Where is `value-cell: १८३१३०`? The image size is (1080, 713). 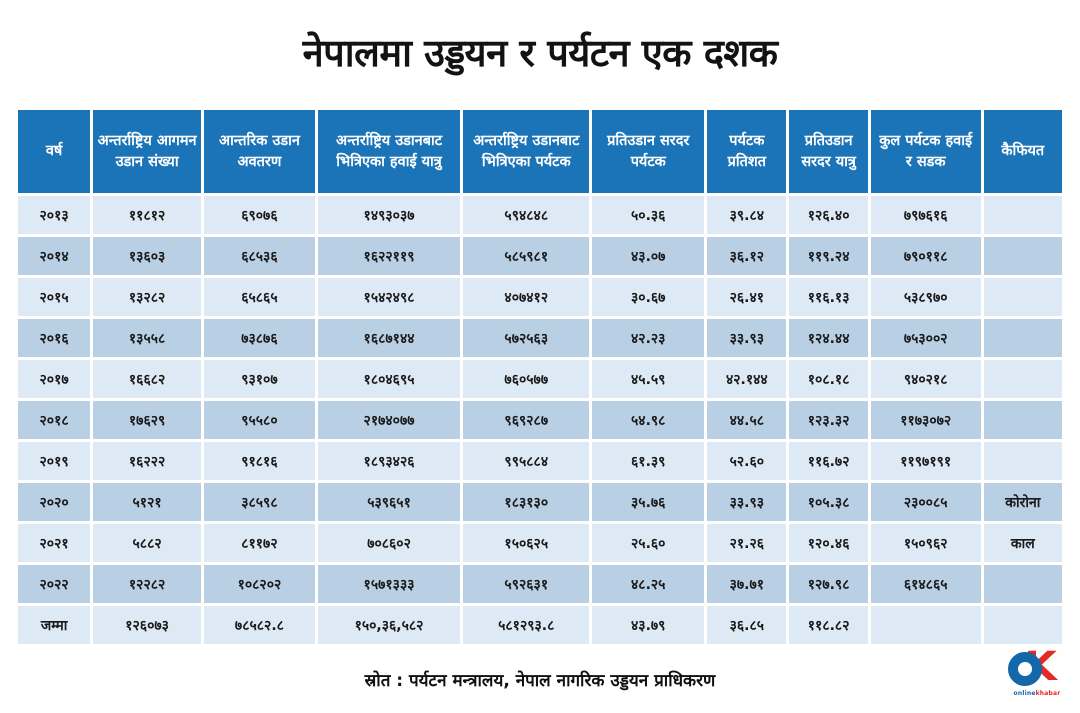
value-cell: १८३१३० is located at coordinates (526, 502).